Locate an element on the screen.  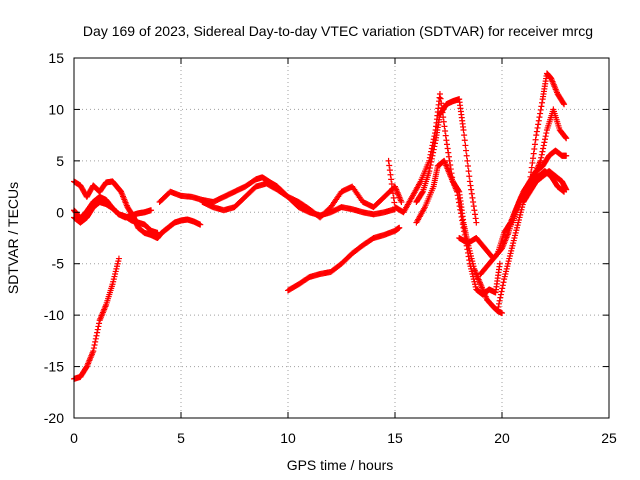
y-tick-label: -10 is located at coordinates (54, 315).